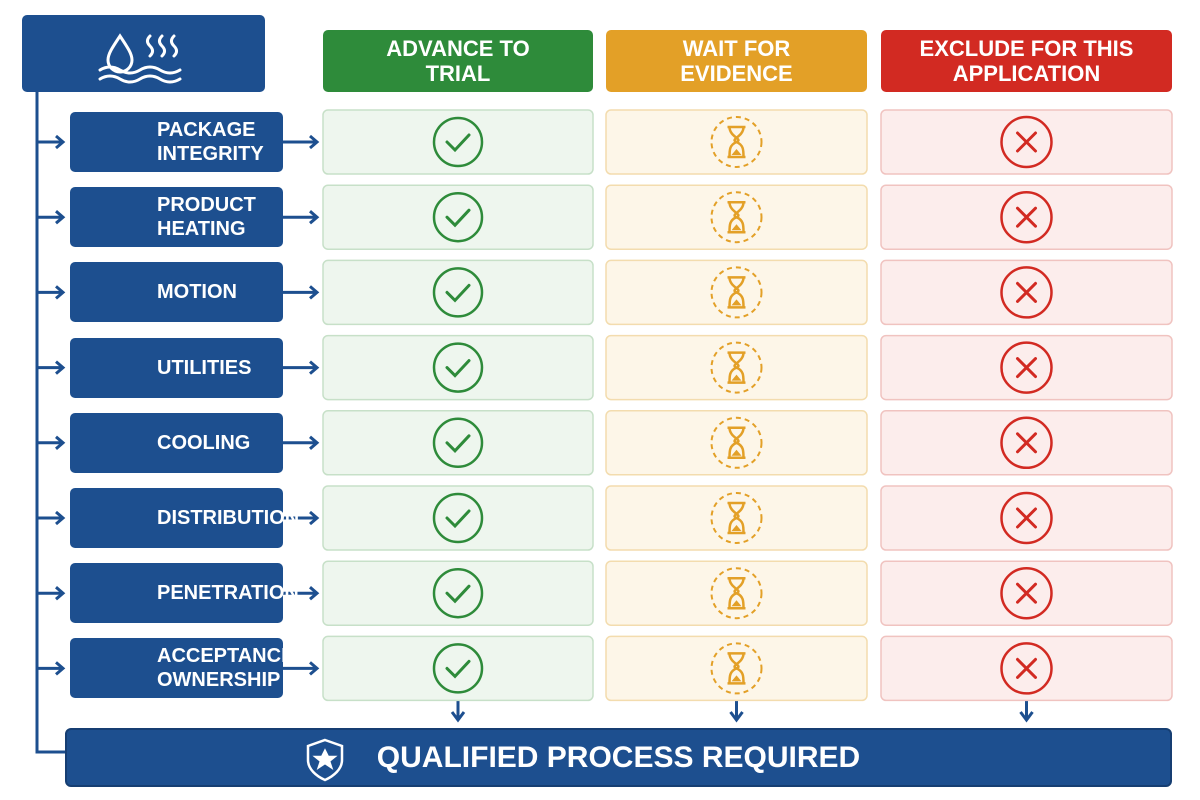  What do you see at coordinates (50, 423) in the screenshot?
I see `trunk-line` at bounding box center [50, 423].